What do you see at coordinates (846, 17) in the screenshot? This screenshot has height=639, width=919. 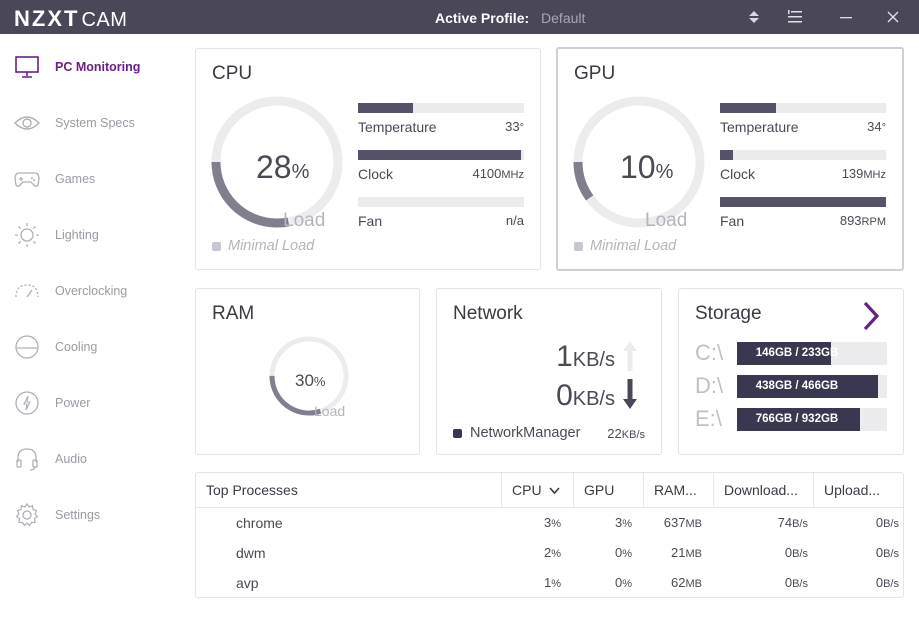 I see `minimize-icon` at bounding box center [846, 17].